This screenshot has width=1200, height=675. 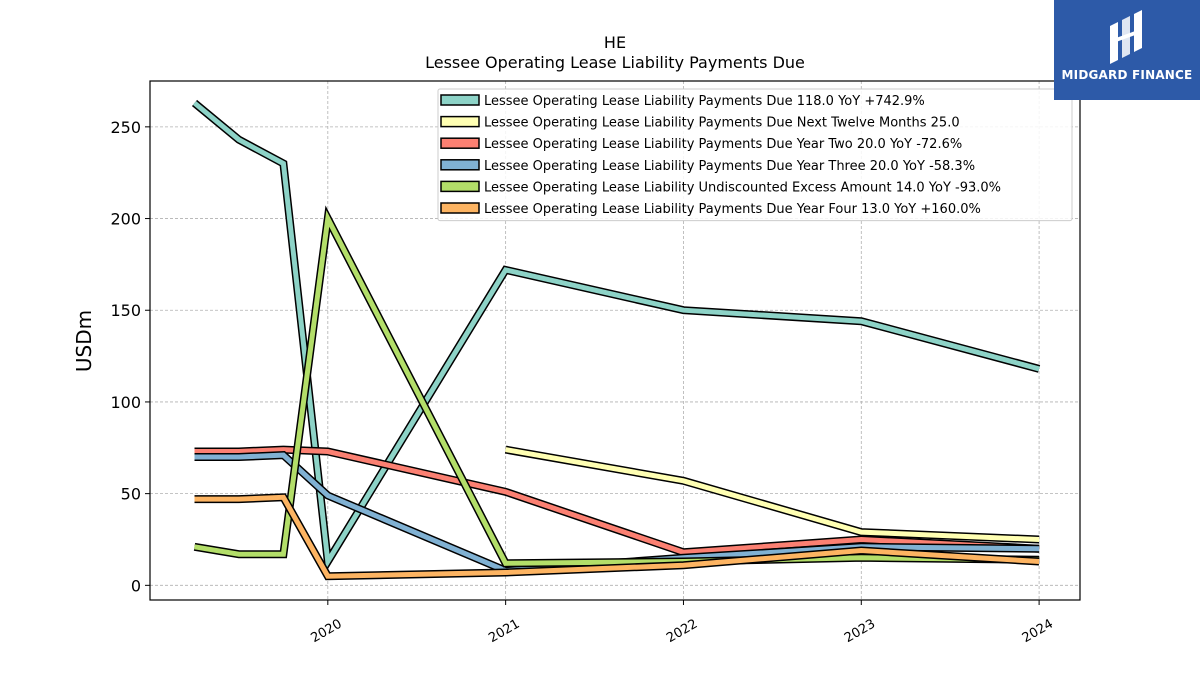 I want to click on x-tick-label: 2021, so click(x=504, y=632).